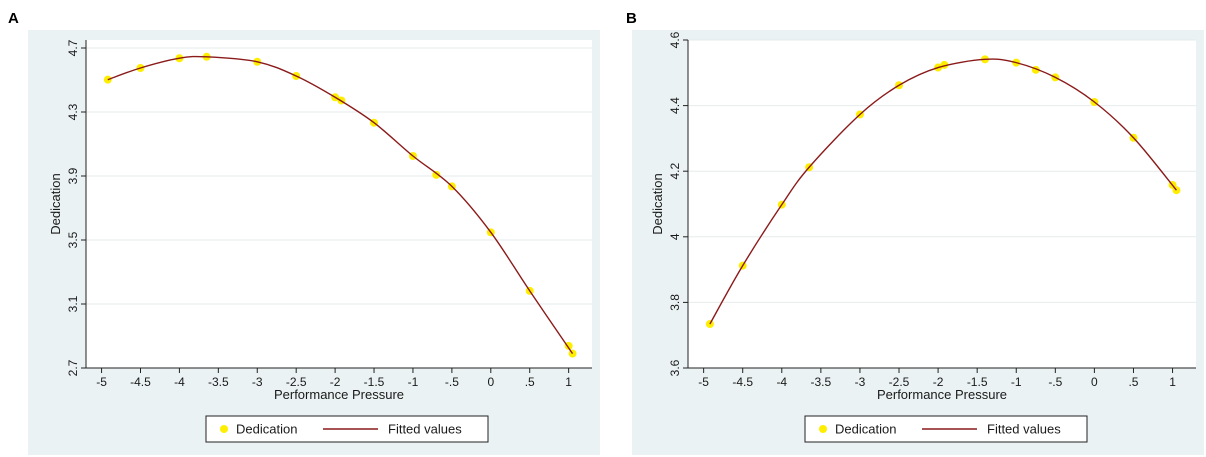  What do you see at coordinates (73, 47) in the screenshot?
I see `y-tick-label-5: 4.7` at bounding box center [73, 47].